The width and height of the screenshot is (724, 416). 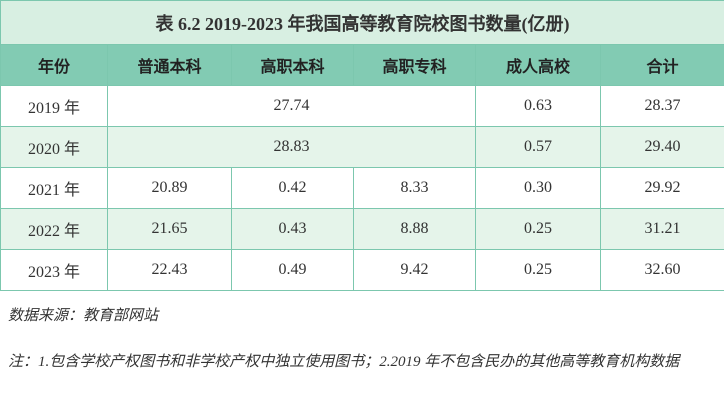 What do you see at coordinates (54, 65) in the screenshot?
I see `header-cell: 年份` at bounding box center [54, 65].